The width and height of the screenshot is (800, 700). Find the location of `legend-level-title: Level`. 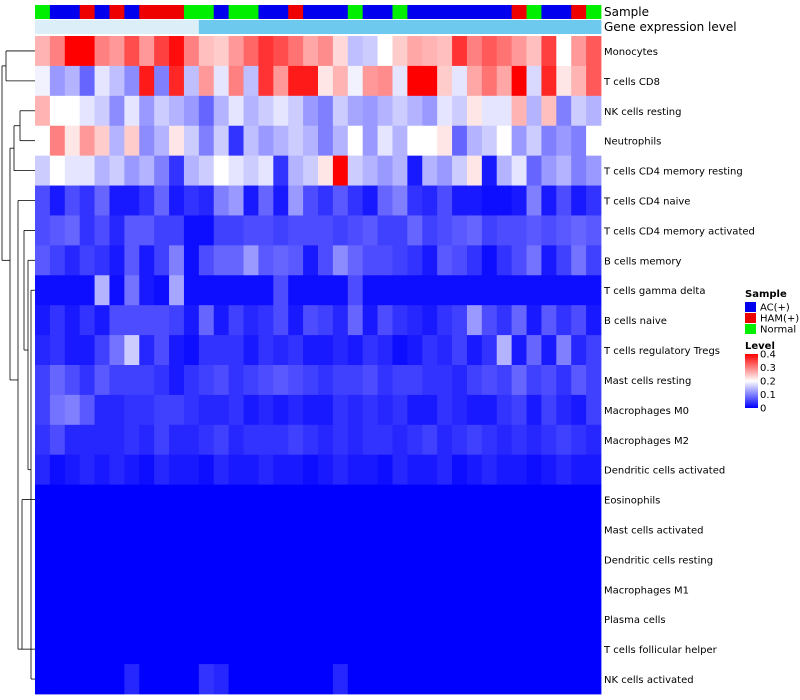

legend-level-title: Level is located at coordinates (760, 346).